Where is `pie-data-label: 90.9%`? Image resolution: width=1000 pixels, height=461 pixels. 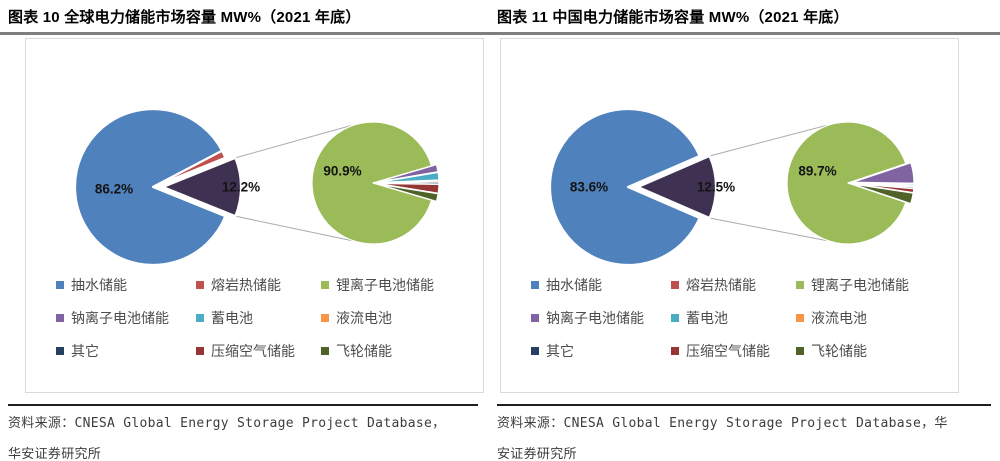
pie-data-label: 90.9% is located at coordinates (342, 171).